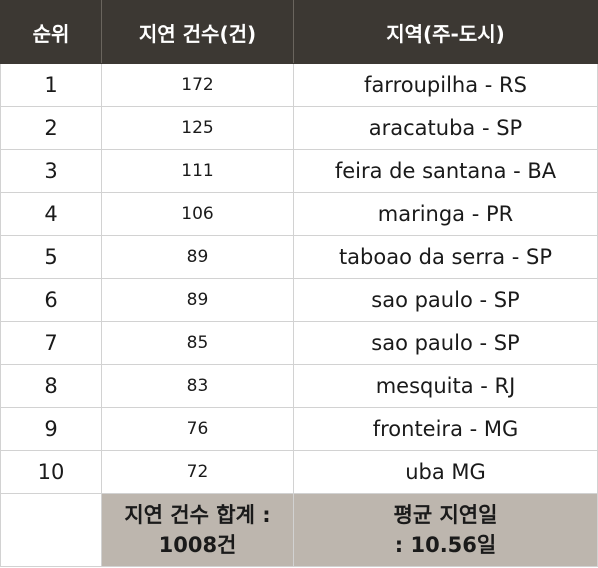  What do you see at coordinates (445, 530) in the screenshot?
I see `average-delay-days-cell: 평균 지연일 : 10.56일` at bounding box center [445, 530].